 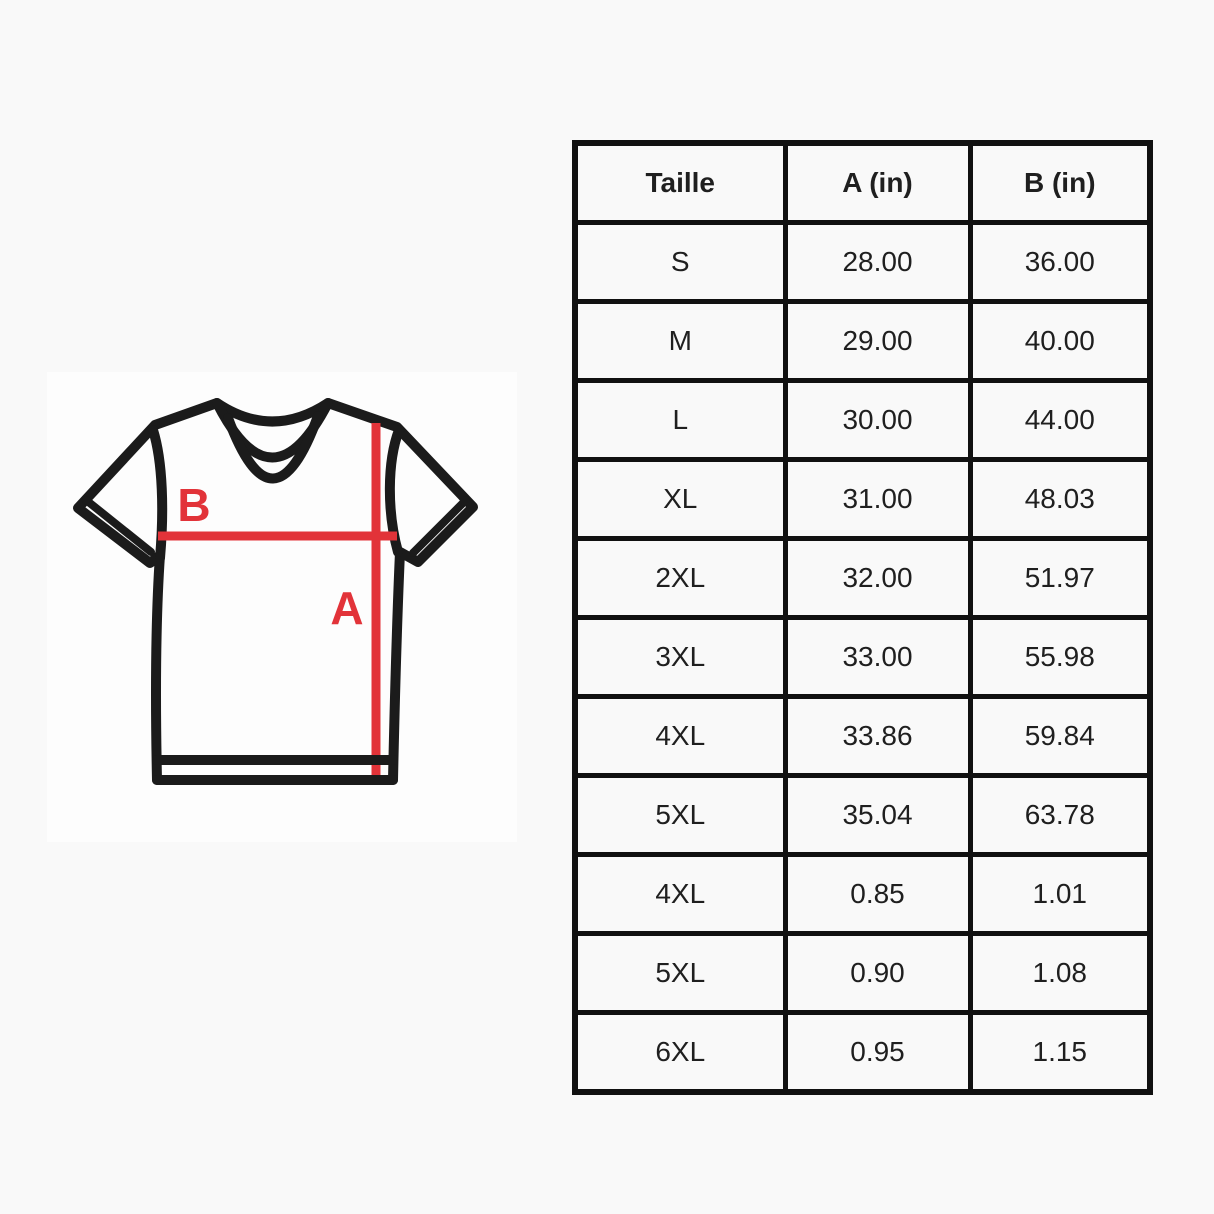 I want to click on a-value-cell: 29.00, so click(x=877, y=341).